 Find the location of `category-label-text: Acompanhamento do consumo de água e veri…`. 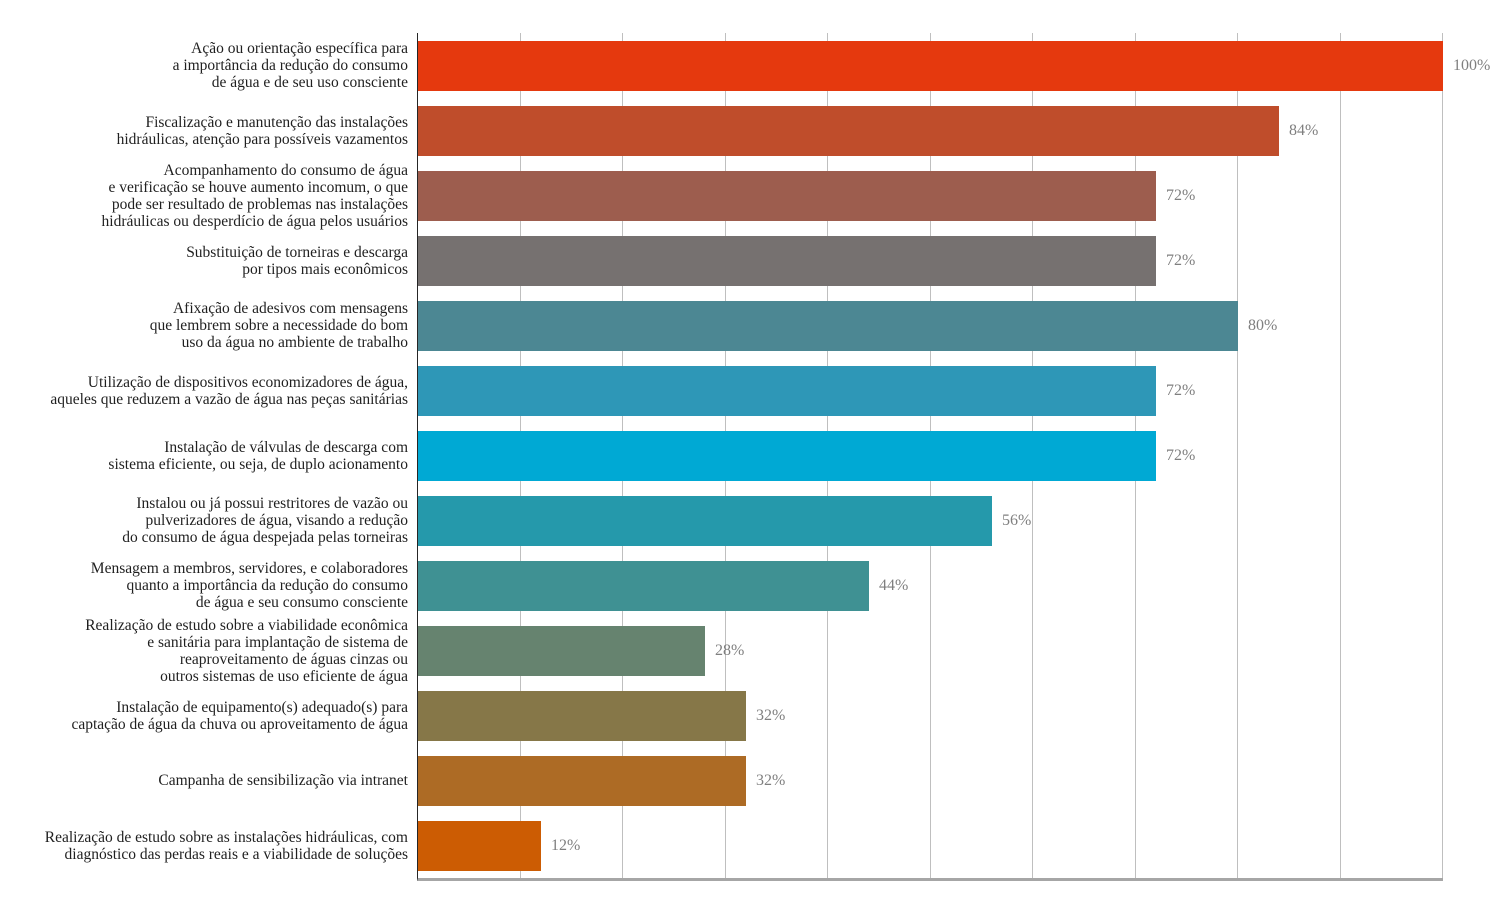

category-label-text: Acompanhamento do consumo de água e veri… is located at coordinates (254, 195).